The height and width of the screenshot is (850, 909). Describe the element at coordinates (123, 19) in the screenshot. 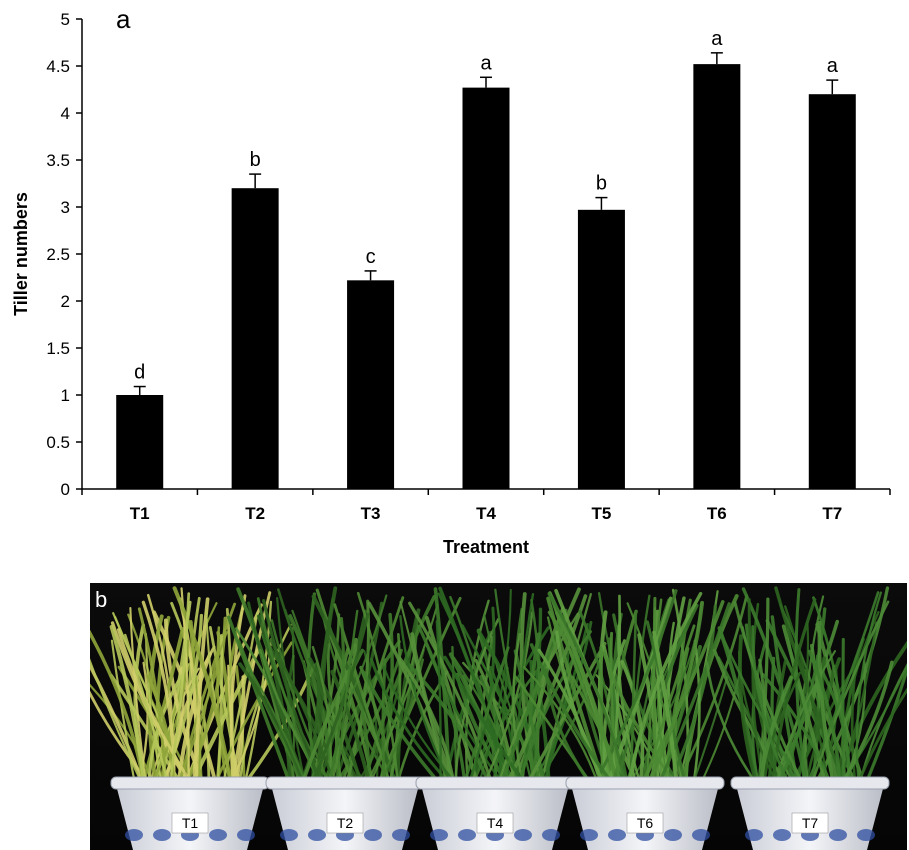

I see `panel-label-a: a` at that location.